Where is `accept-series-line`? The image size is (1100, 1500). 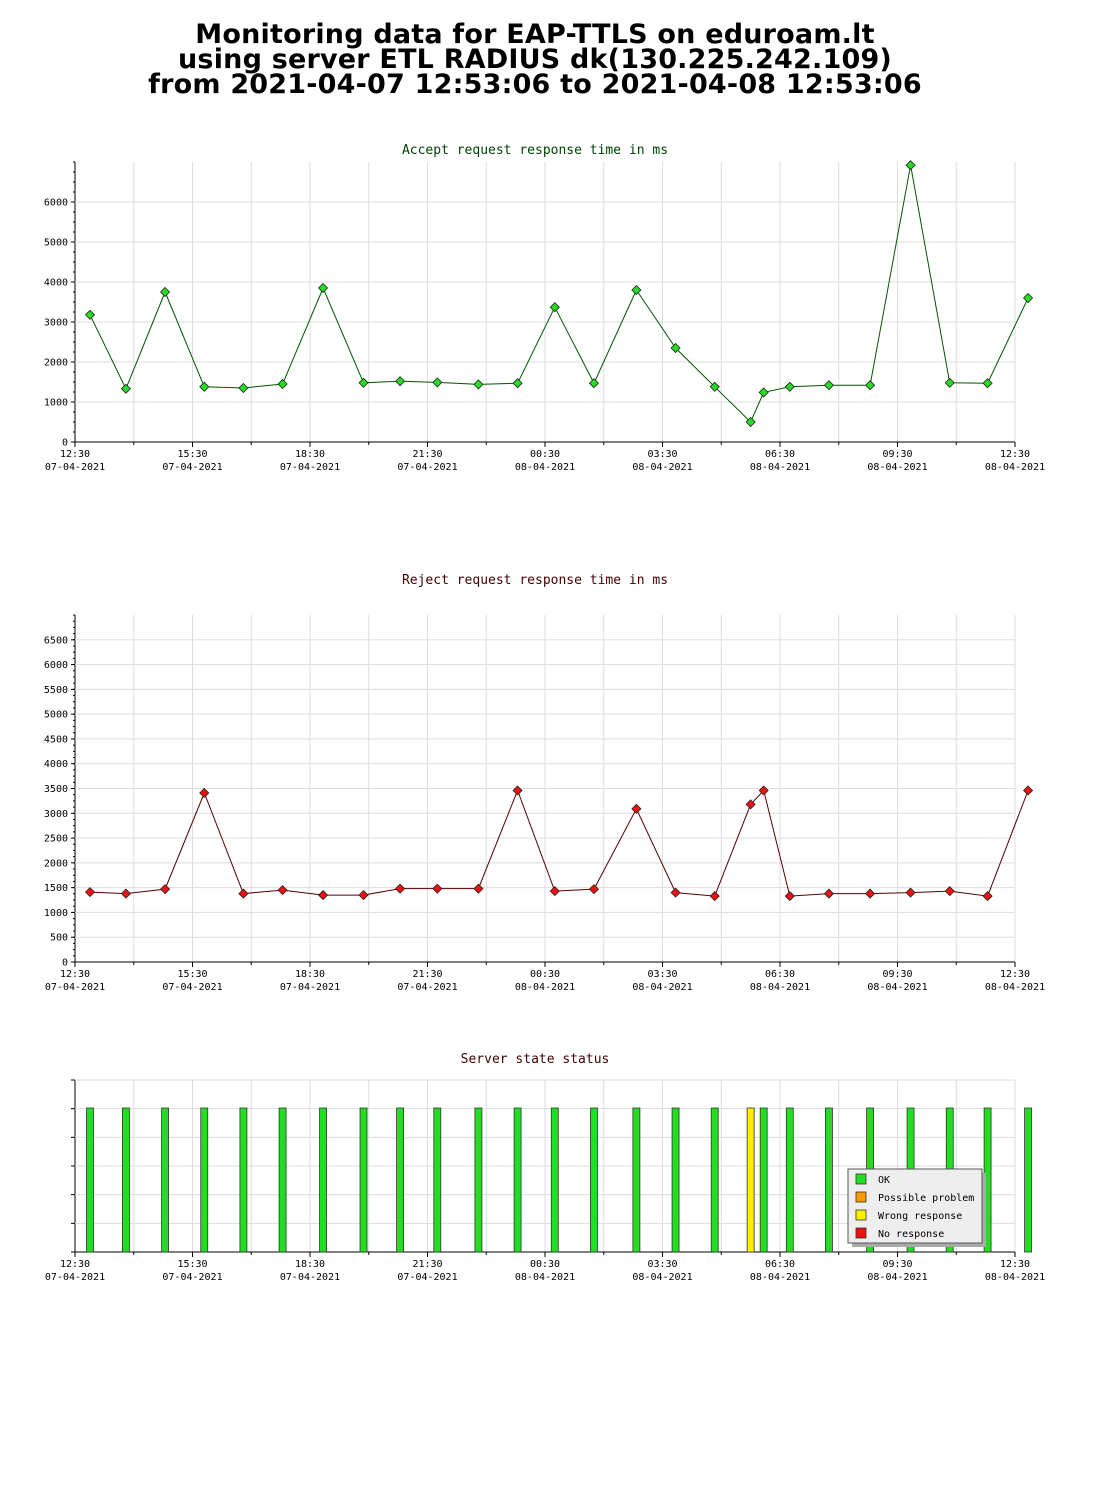
accept-series-line is located at coordinates (559, 294).